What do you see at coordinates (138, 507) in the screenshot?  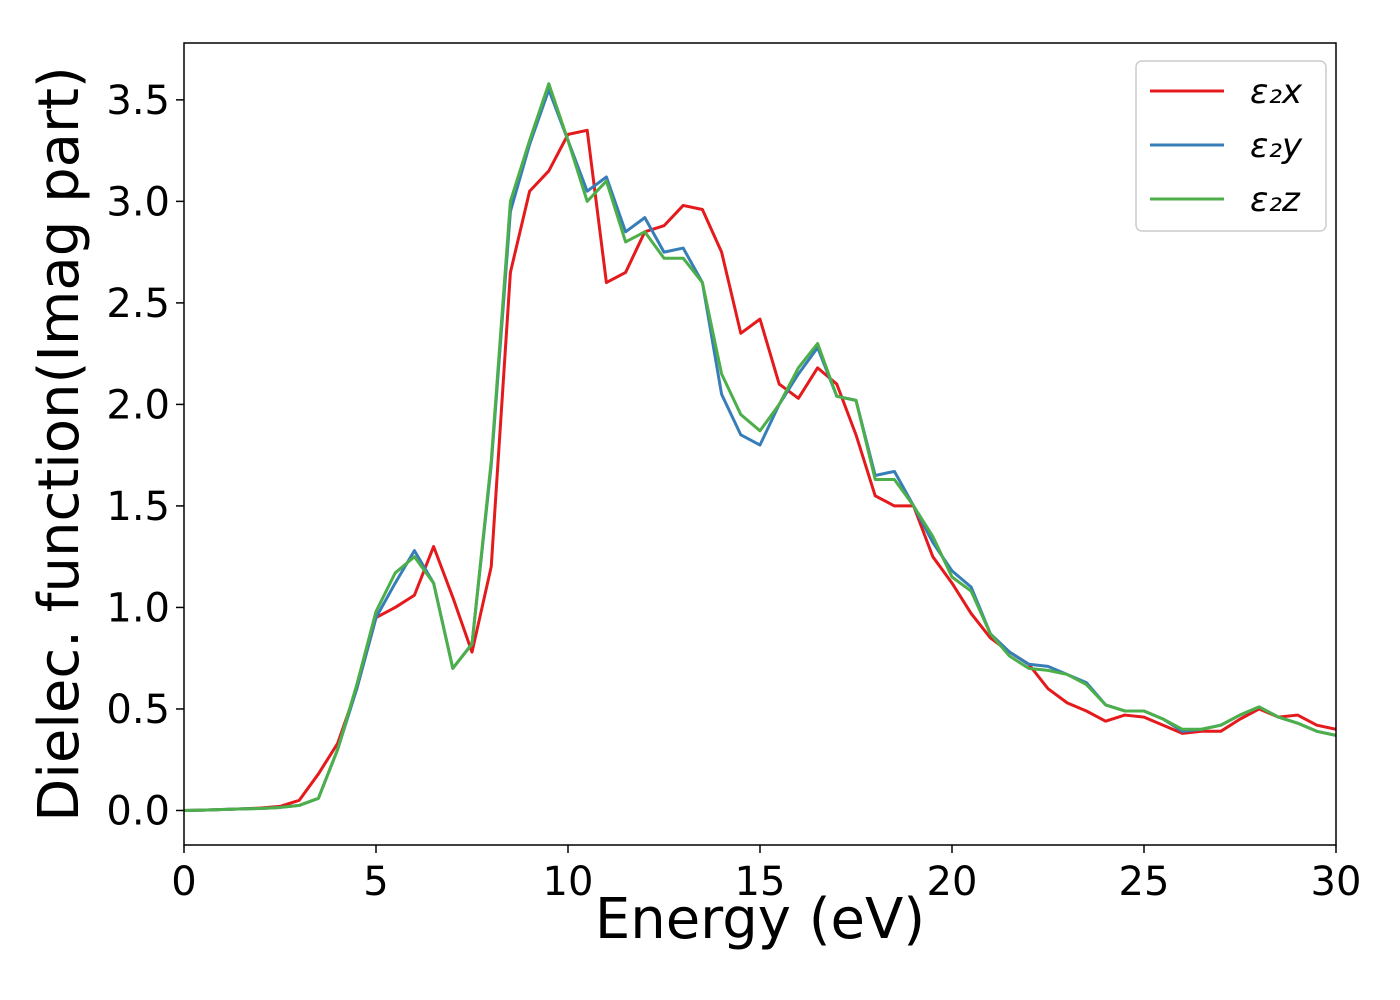 I see `y-tick-label: 1.5` at bounding box center [138, 507].